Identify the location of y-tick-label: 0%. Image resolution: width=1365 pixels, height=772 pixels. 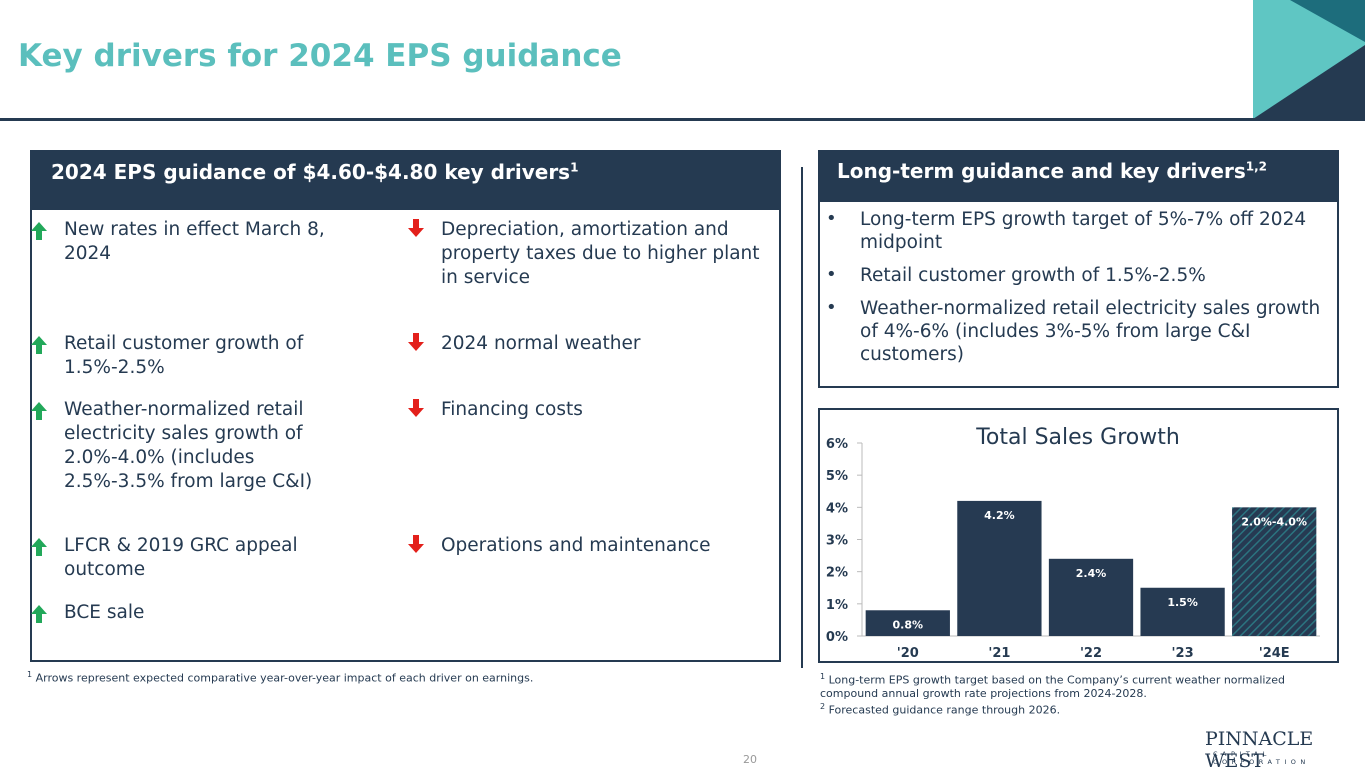
(837, 637).